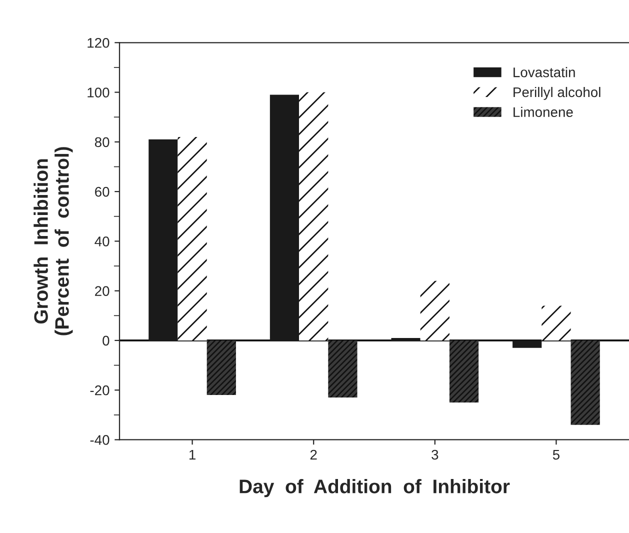  I want to click on y-tick-label: -40, so click(100, 440).